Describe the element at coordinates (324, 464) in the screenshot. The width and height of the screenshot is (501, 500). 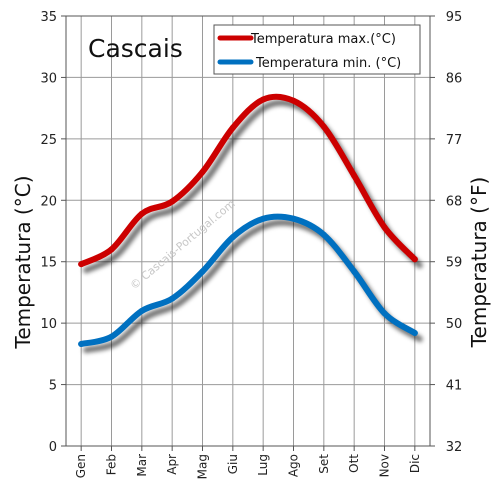
I see `x-tick-label: Set` at that location.